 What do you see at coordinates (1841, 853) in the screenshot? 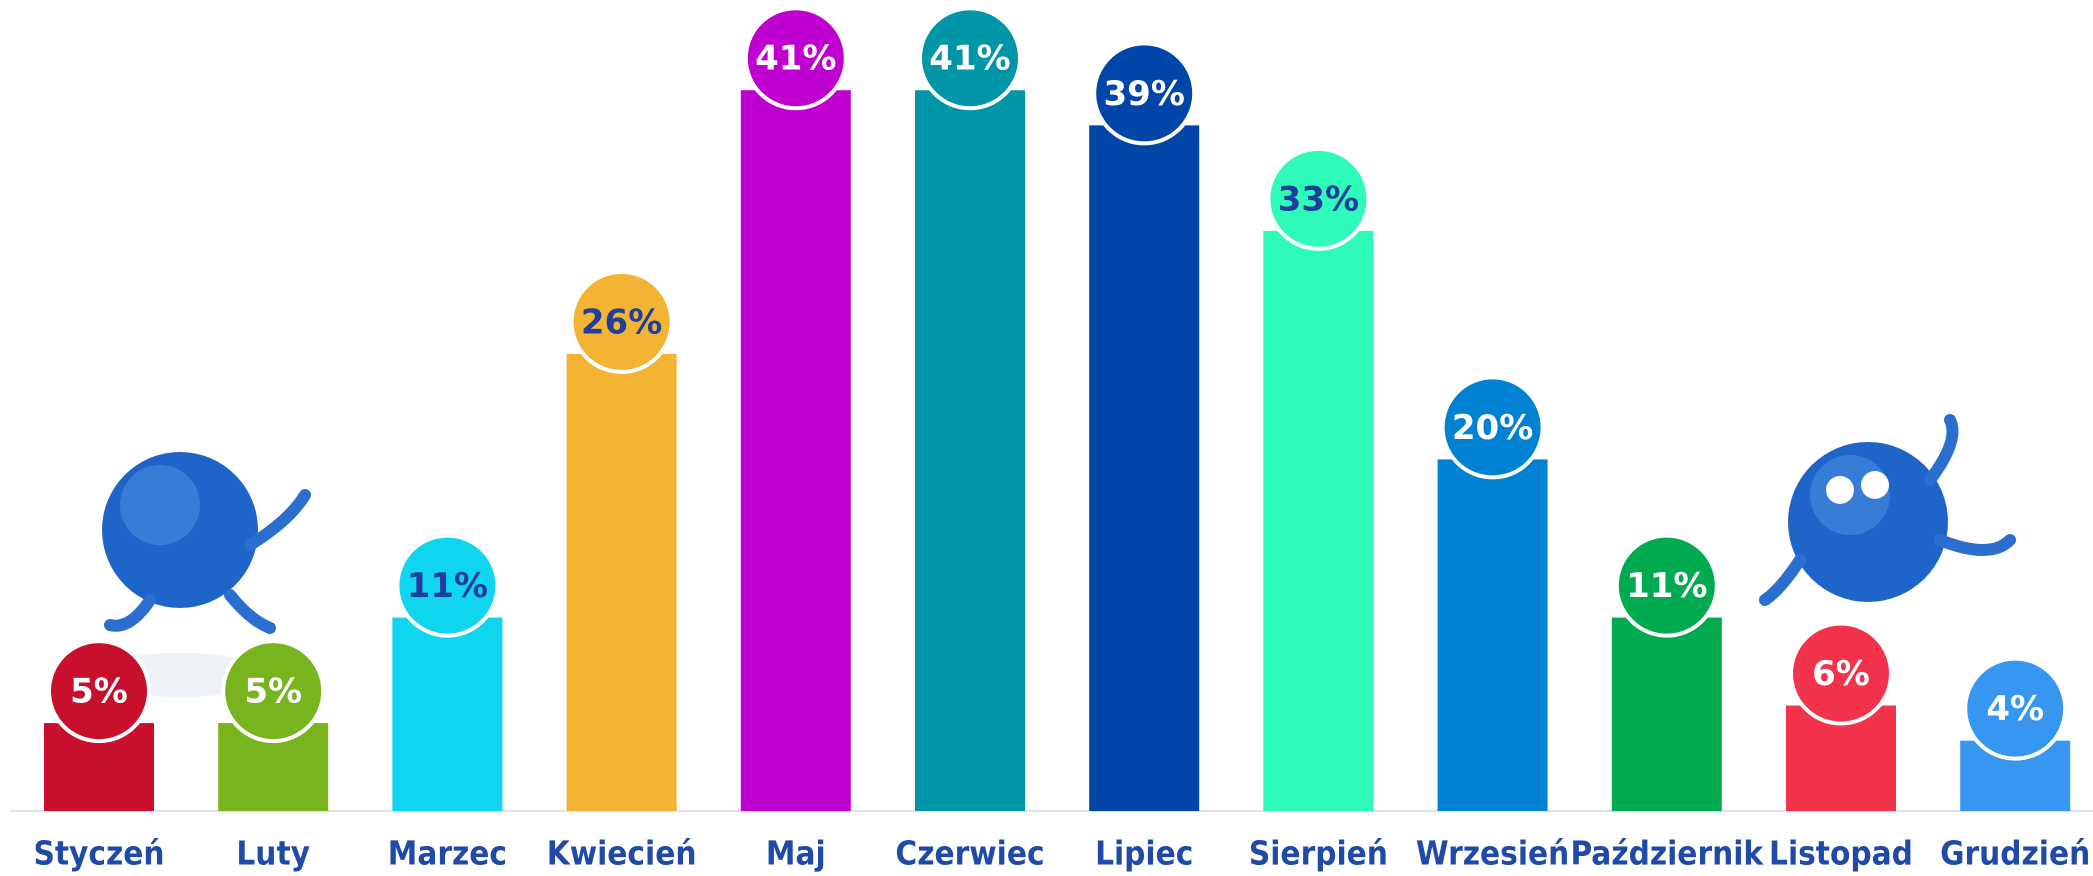
I see `x-tick-label: Listopad` at bounding box center [1841, 853].